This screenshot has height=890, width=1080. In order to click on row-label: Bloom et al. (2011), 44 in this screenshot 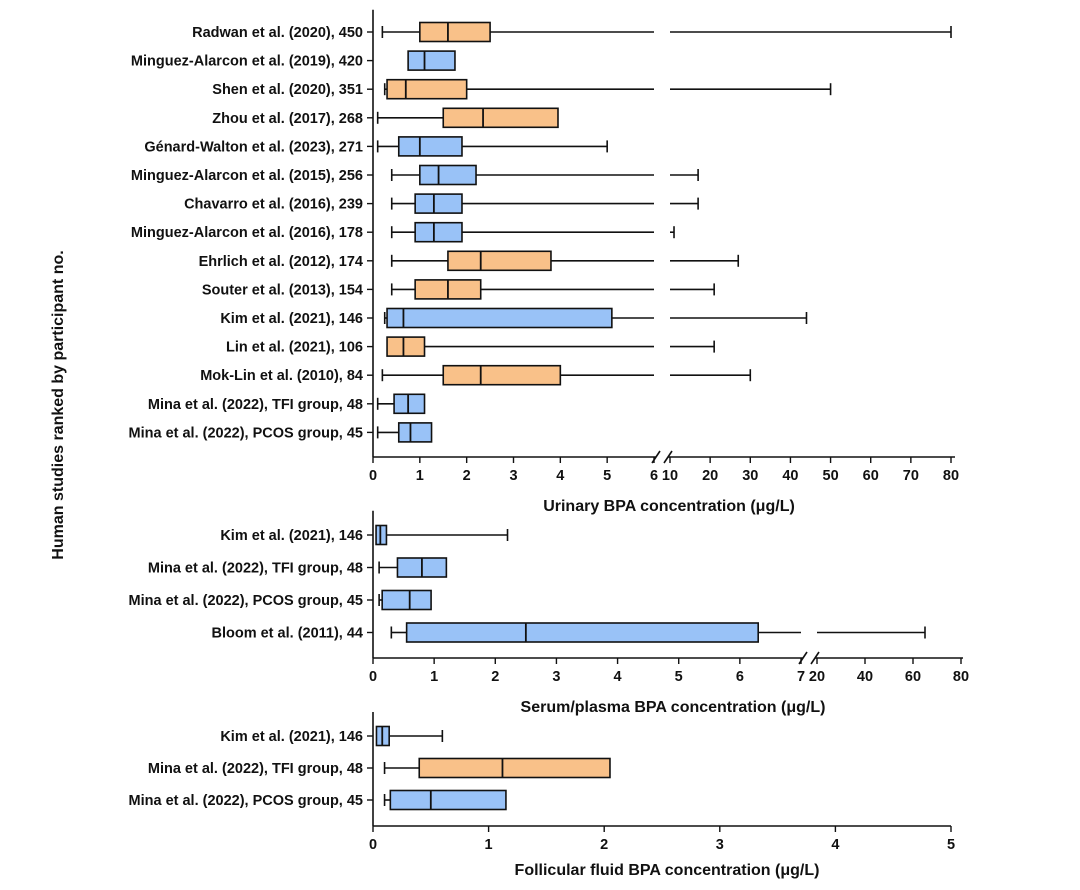, I will do `click(287, 634)`.